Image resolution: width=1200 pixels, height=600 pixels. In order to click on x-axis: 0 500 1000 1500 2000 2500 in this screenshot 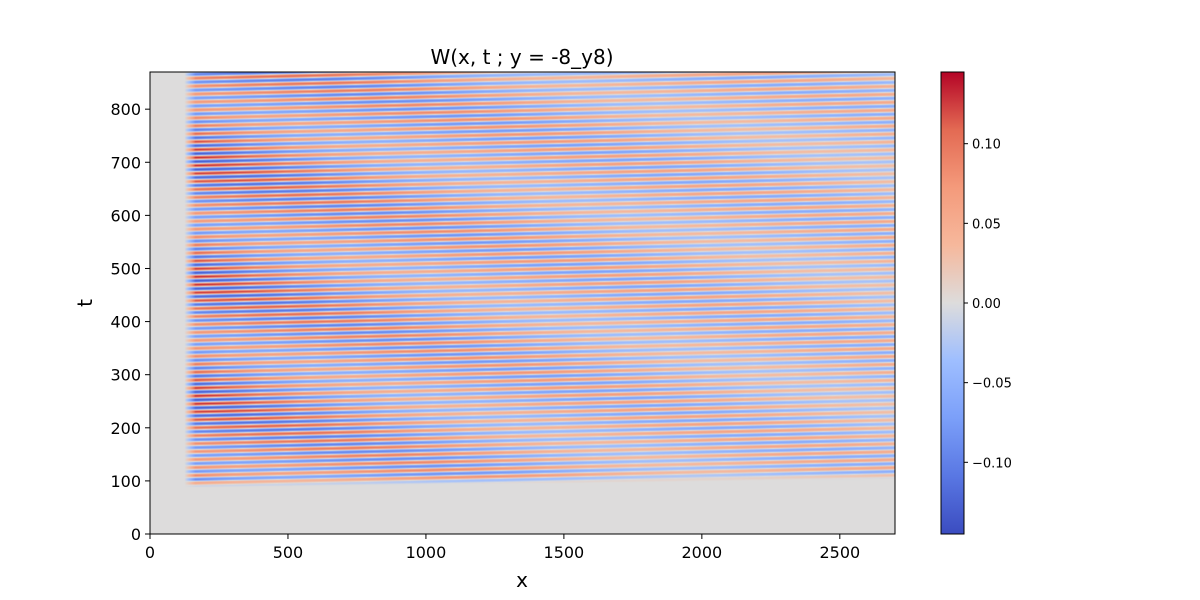, I will do `click(502, 548)`.